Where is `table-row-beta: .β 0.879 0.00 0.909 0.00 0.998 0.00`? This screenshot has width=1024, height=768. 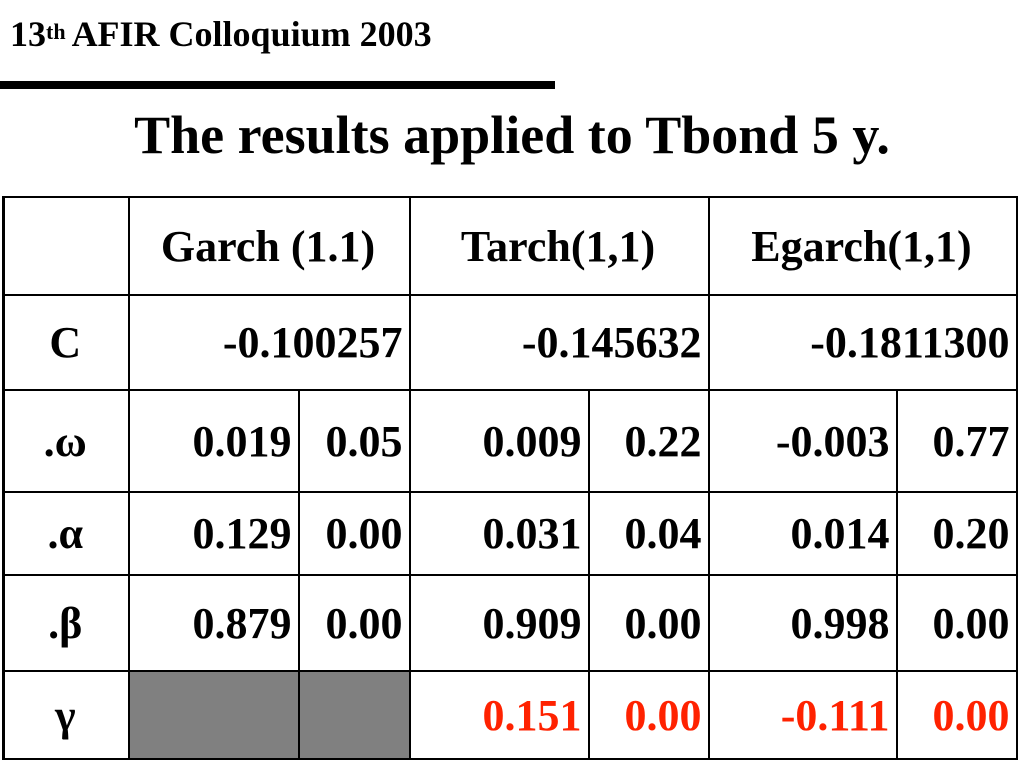
table-row-beta: .β 0.879 0.00 0.909 0.00 0.998 0.00 is located at coordinates (510, 623).